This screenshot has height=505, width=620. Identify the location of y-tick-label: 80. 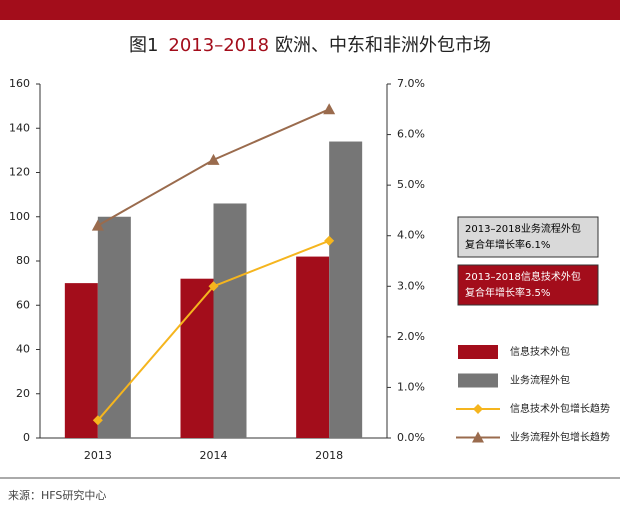
(23, 260).